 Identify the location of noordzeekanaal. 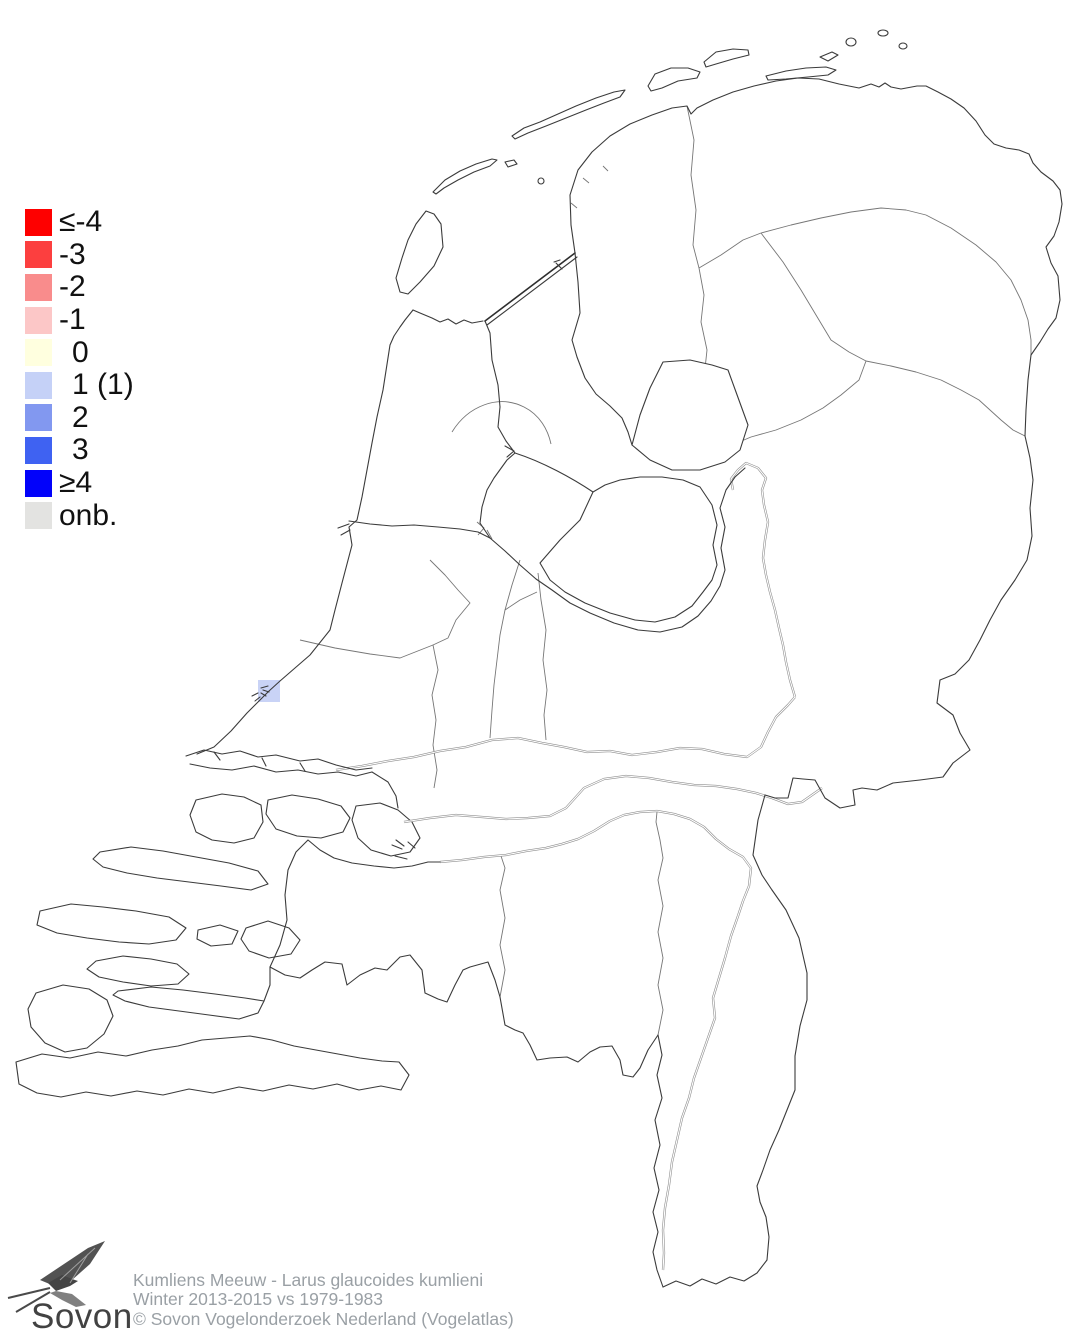
(419, 529).